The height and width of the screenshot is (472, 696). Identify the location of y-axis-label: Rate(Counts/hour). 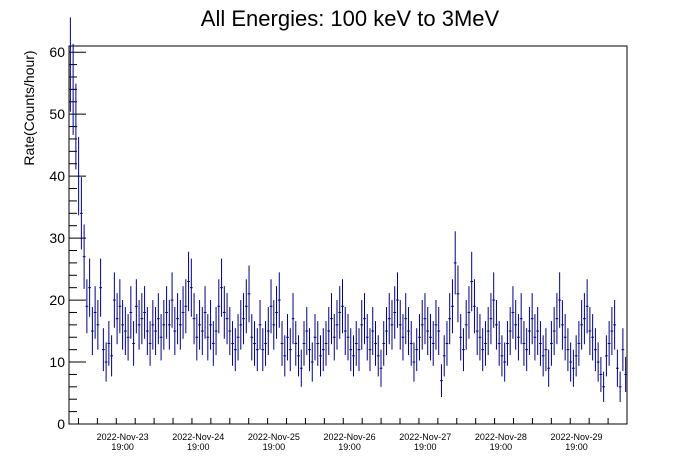
(29, 107).